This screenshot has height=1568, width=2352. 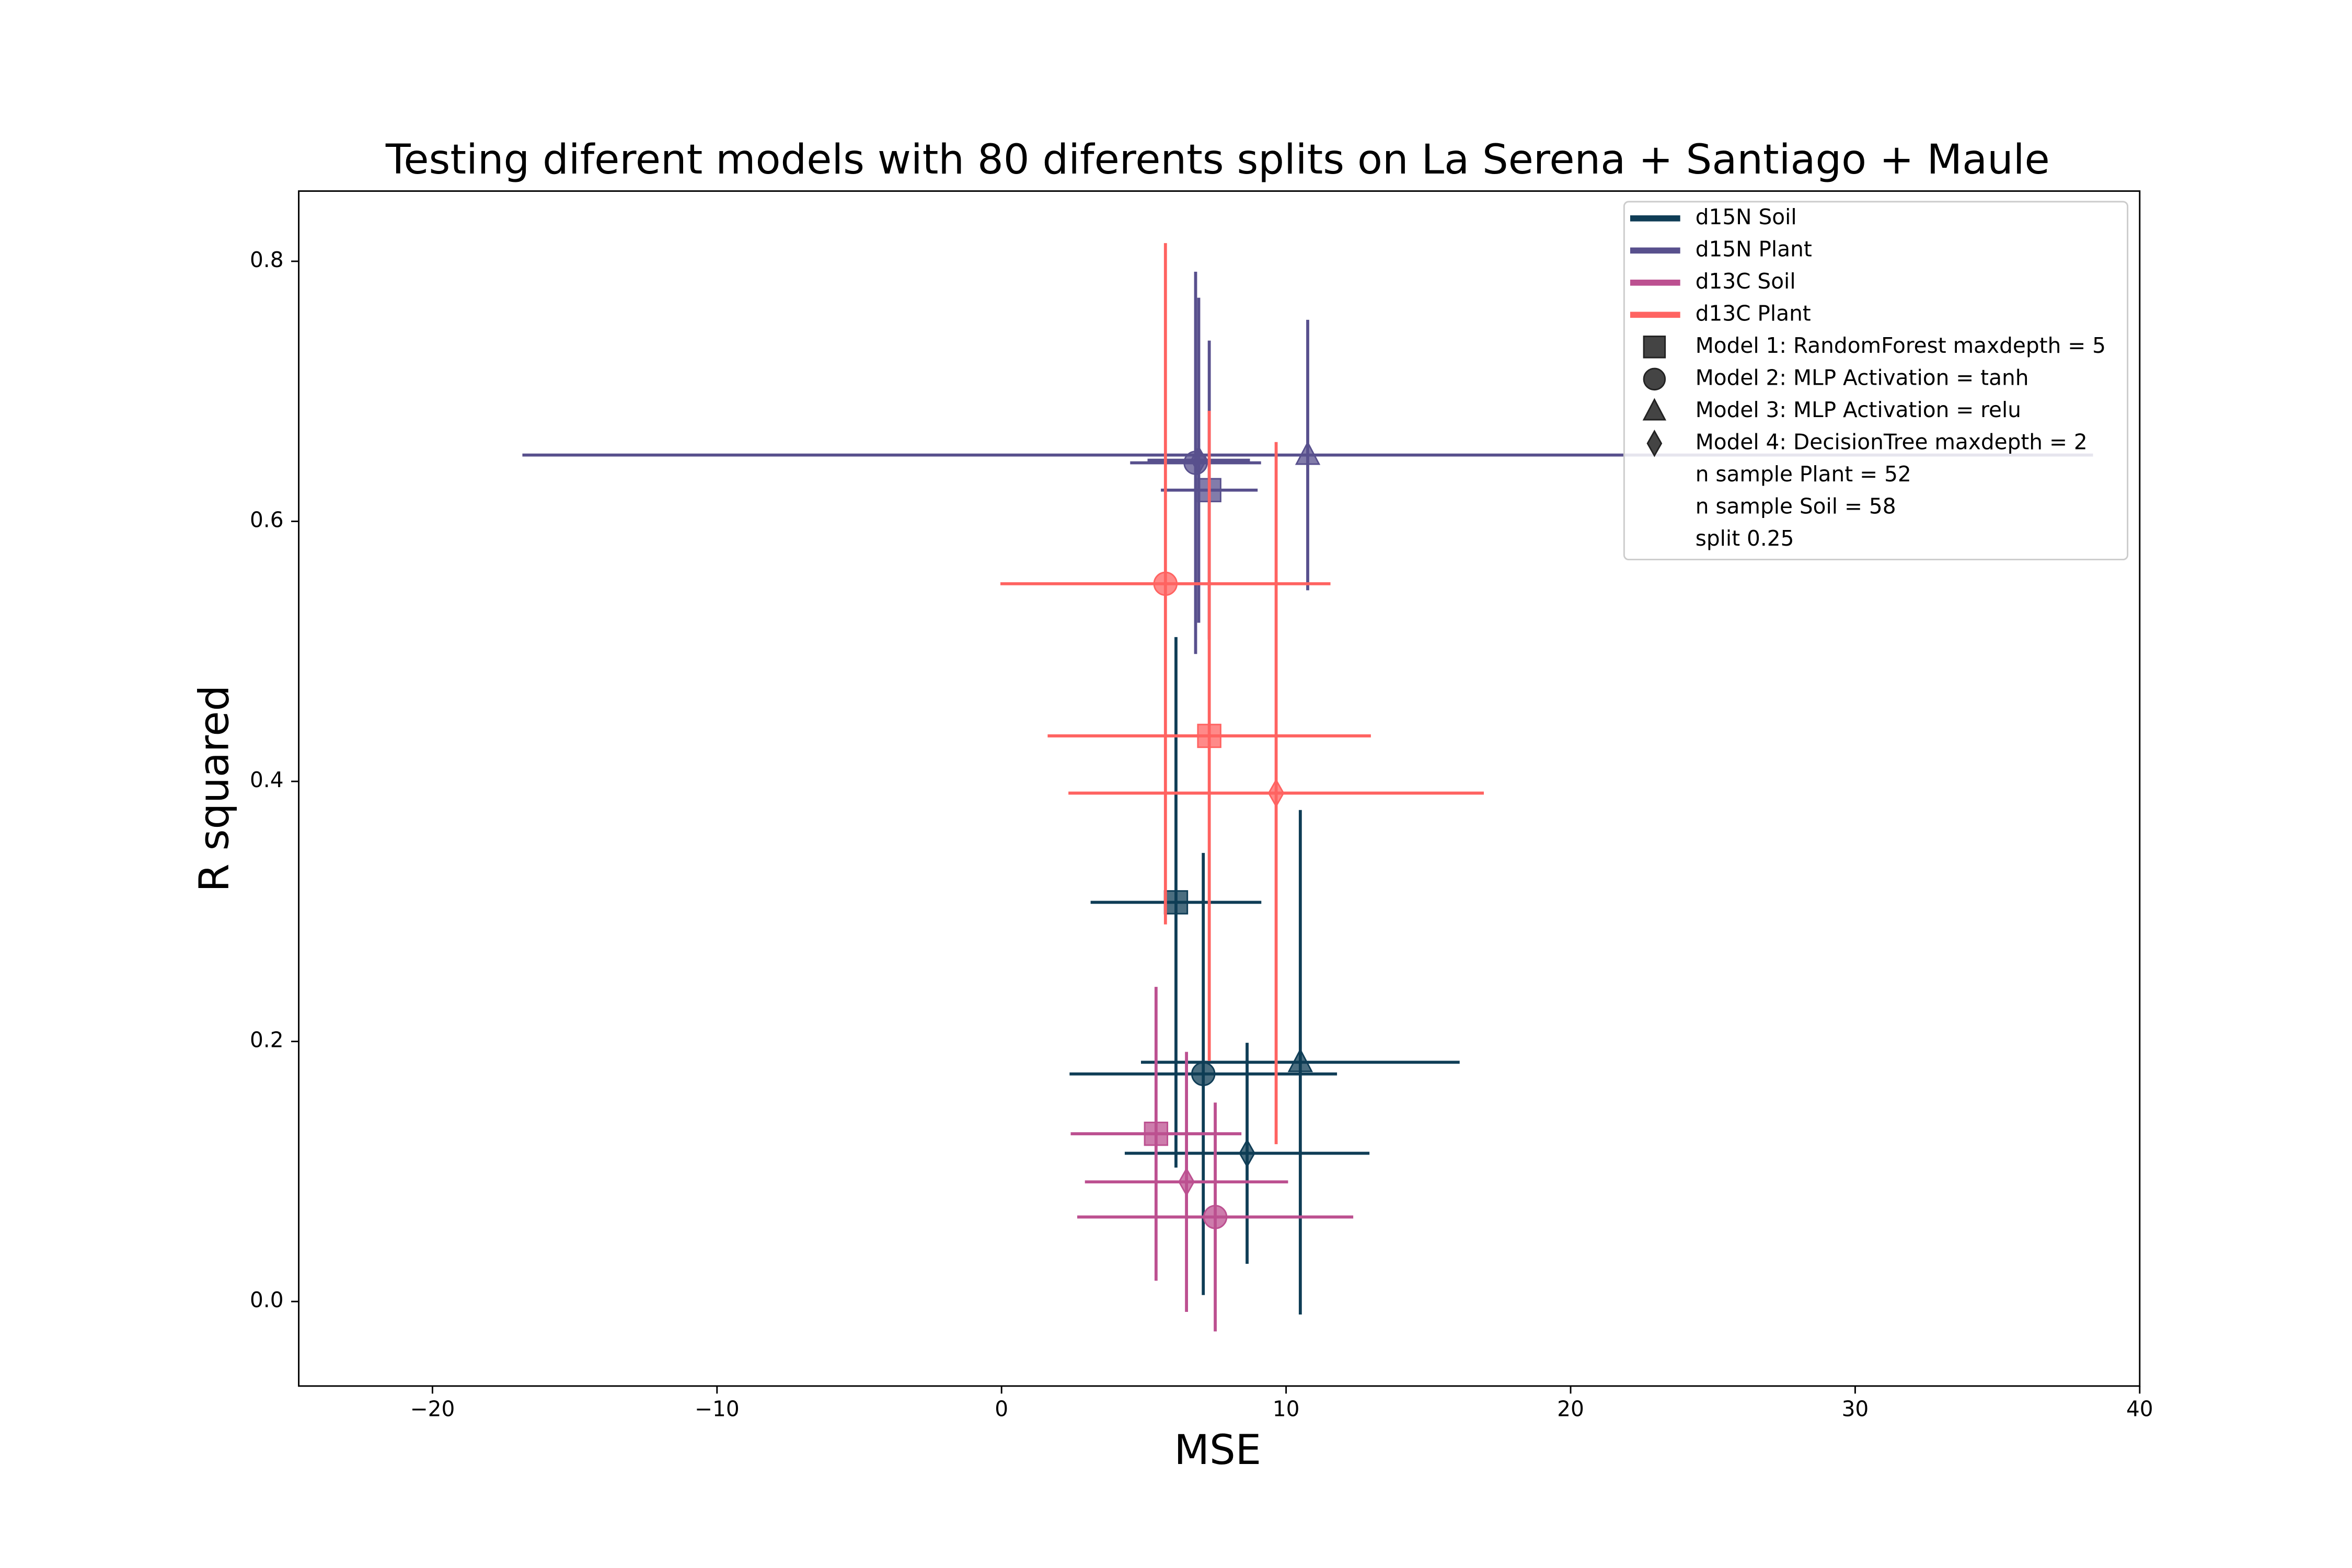 I want to click on annotation: split 0.25, so click(x=1745, y=538).